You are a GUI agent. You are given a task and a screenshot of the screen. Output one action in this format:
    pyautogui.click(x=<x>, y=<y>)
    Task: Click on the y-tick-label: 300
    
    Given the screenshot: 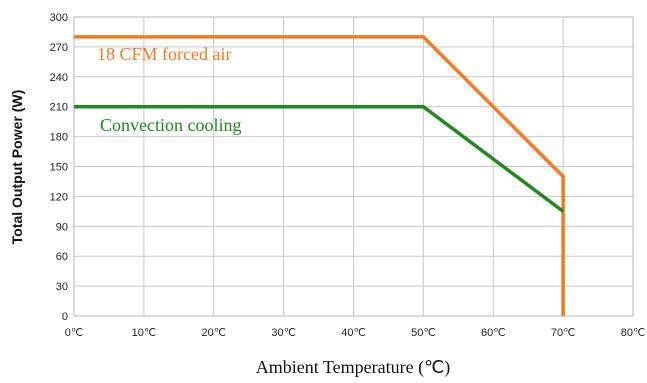 What is the action you would take?
    pyautogui.click(x=59, y=18)
    